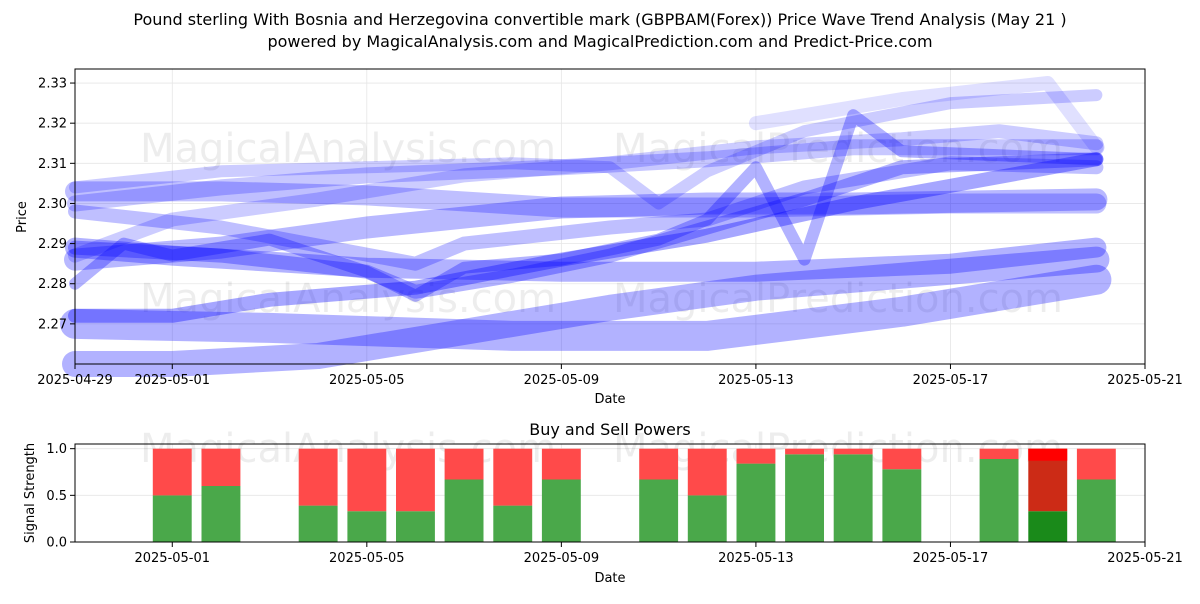  I want to click on powers-y-axis-label: Signal Strength, so click(30, 493).